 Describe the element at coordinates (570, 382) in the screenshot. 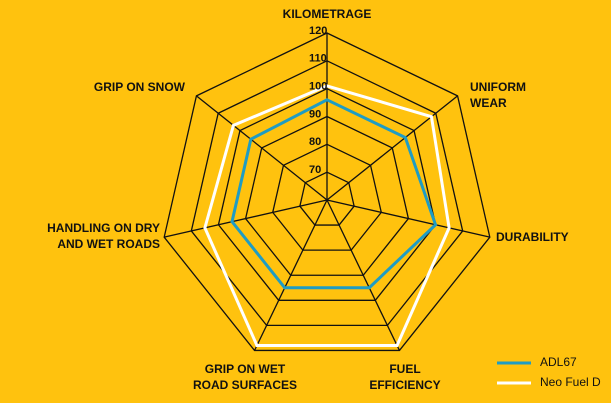

I see `legend-label: Neo Fuel D` at that location.